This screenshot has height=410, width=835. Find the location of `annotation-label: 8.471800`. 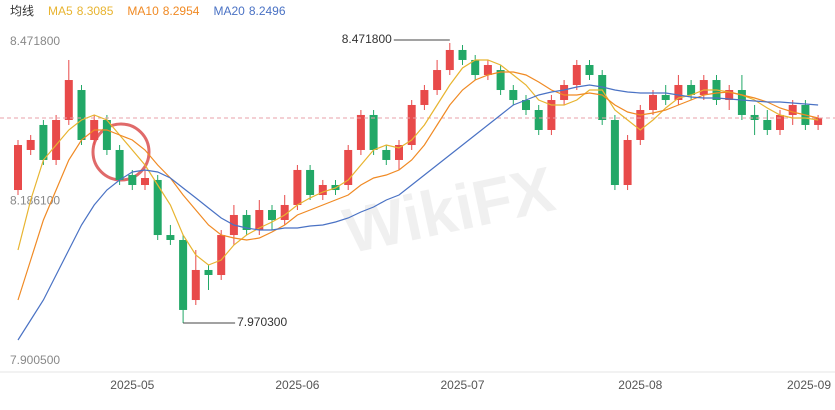

annotation-label: 8.471800 is located at coordinates (367, 39).